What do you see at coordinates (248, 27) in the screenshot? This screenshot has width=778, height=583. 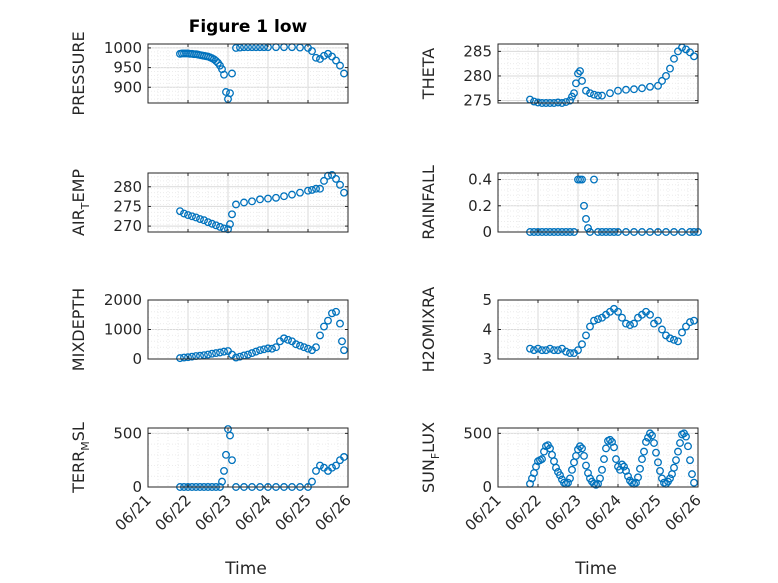 I see `figure-title: Figure 1 low` at bounding box center [248, 27].